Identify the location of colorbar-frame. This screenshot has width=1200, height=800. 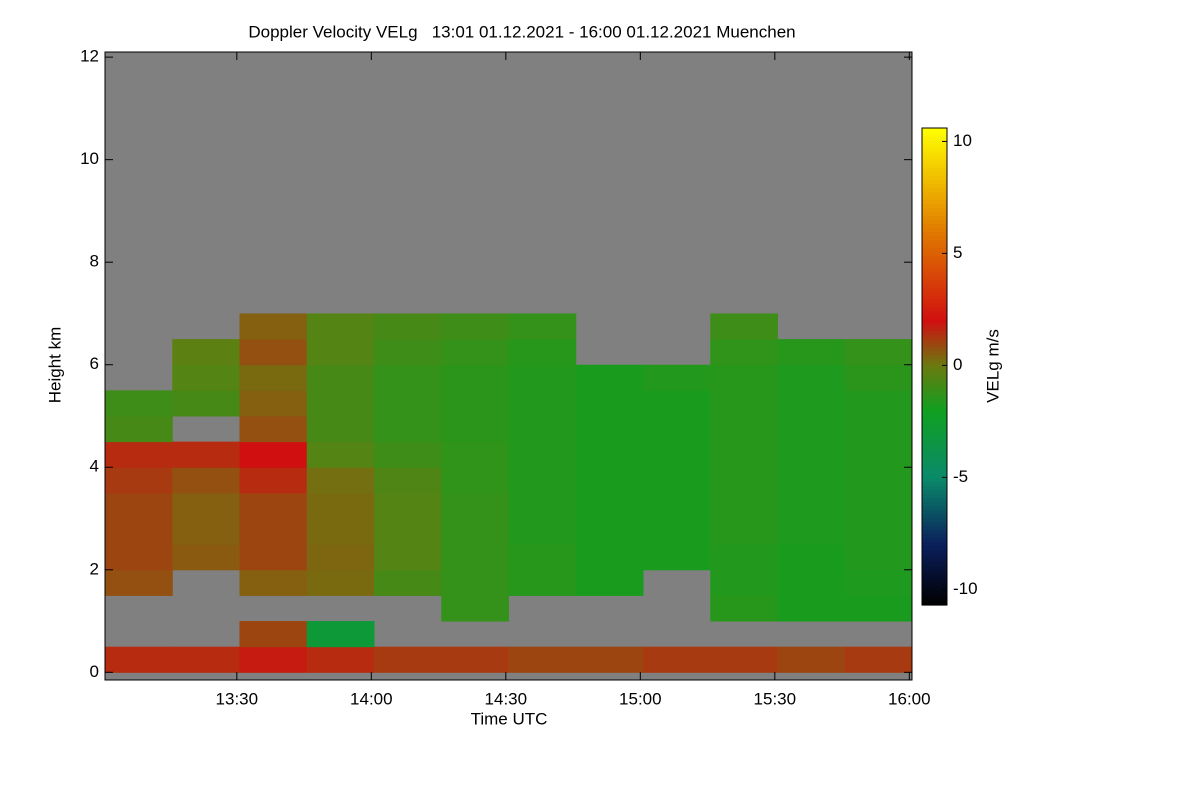
(934, 366).